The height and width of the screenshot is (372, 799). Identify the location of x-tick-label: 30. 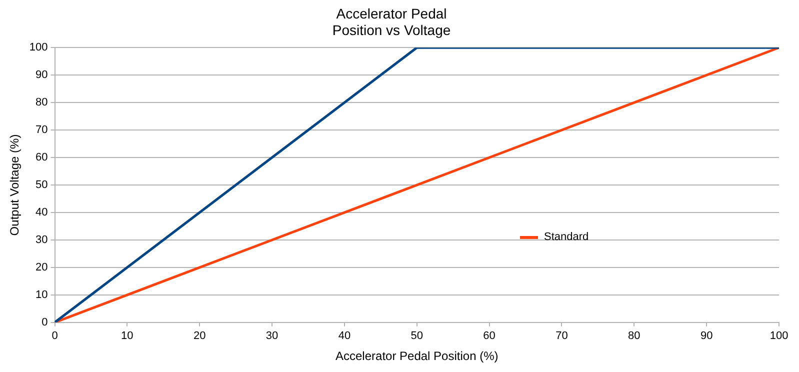
(272, 336).